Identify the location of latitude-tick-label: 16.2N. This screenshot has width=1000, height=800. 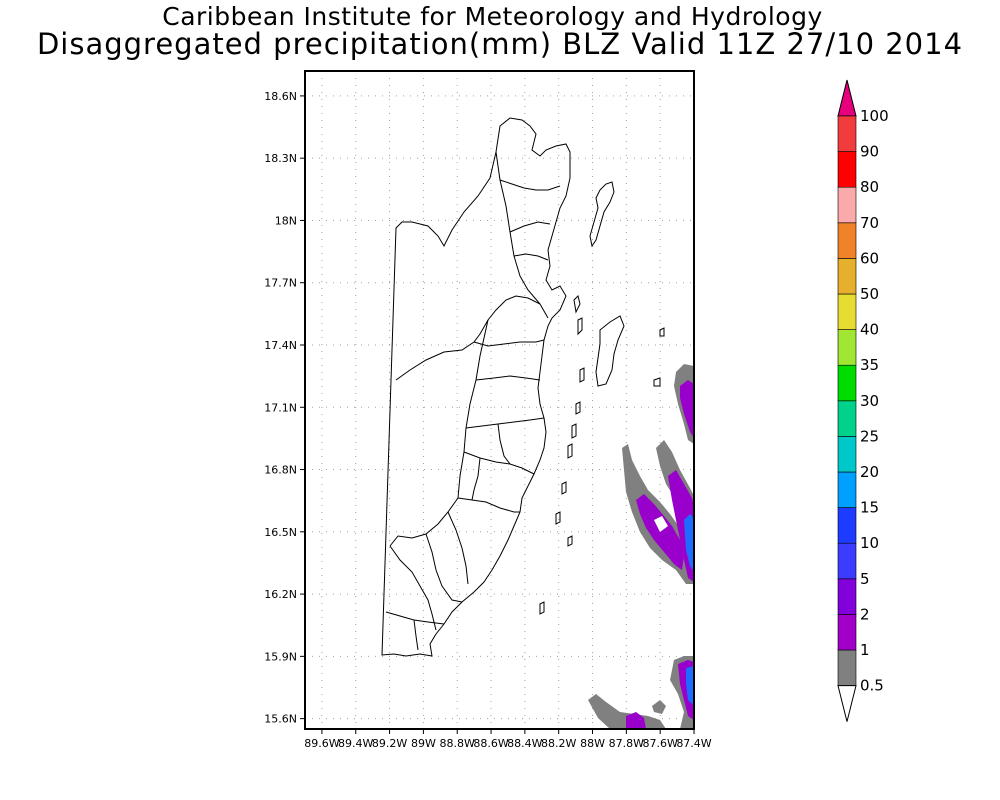
(280, 594).